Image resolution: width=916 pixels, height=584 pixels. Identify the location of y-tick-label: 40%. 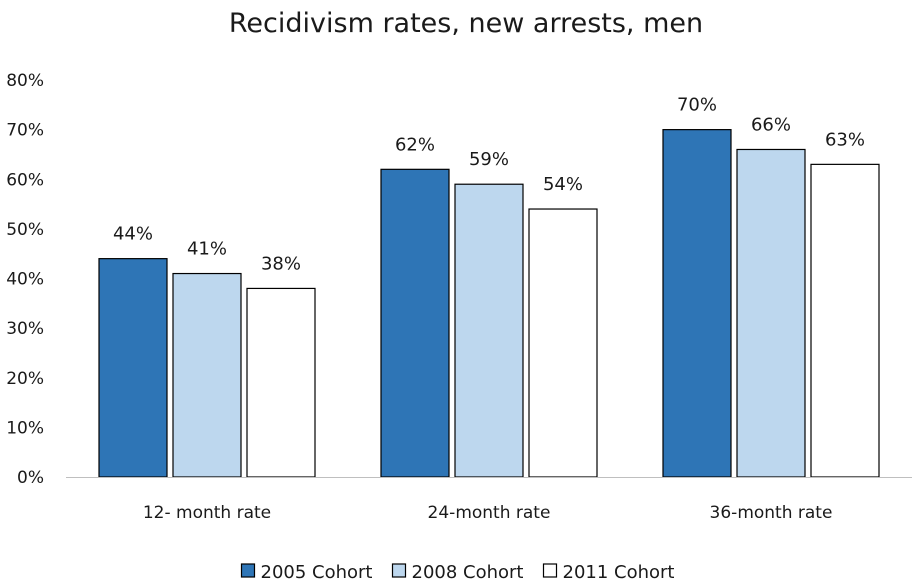
(25, 280).